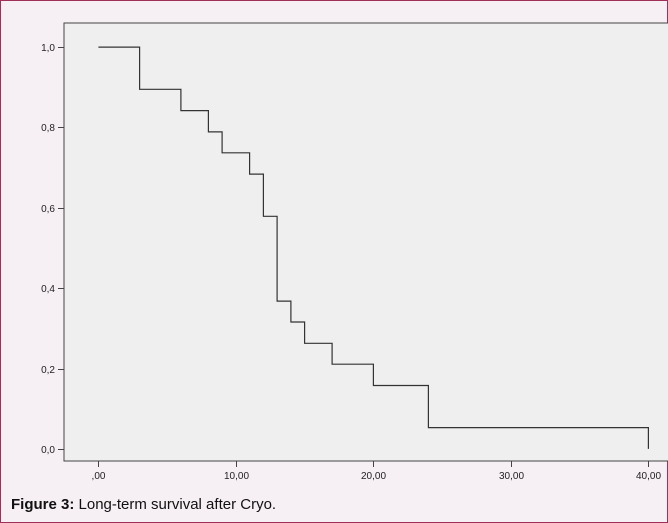 Image resolution: width=668 pixels, height=523 pixels. What do you see at coordinates (48, 128) in the screenshot?
I see `y-tick-label: 0,8` at bounding box center [48, 128].